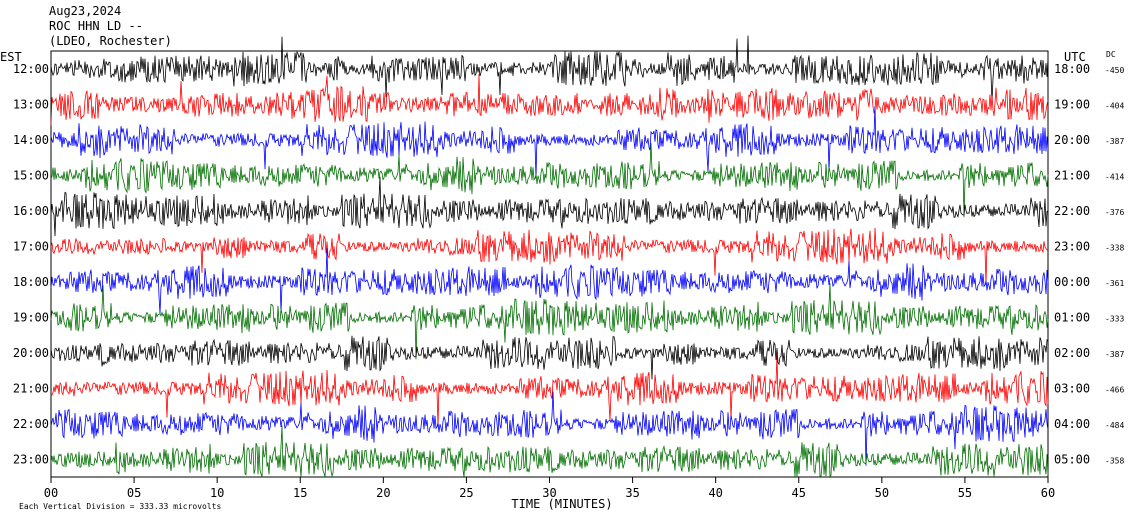 The width and height of the screenshot is (1130, 519). What do you see at coordinates (1072, 105) in the screenshot?
I see `utc-label-1: 19:00` at bounding box center [1072, 105].